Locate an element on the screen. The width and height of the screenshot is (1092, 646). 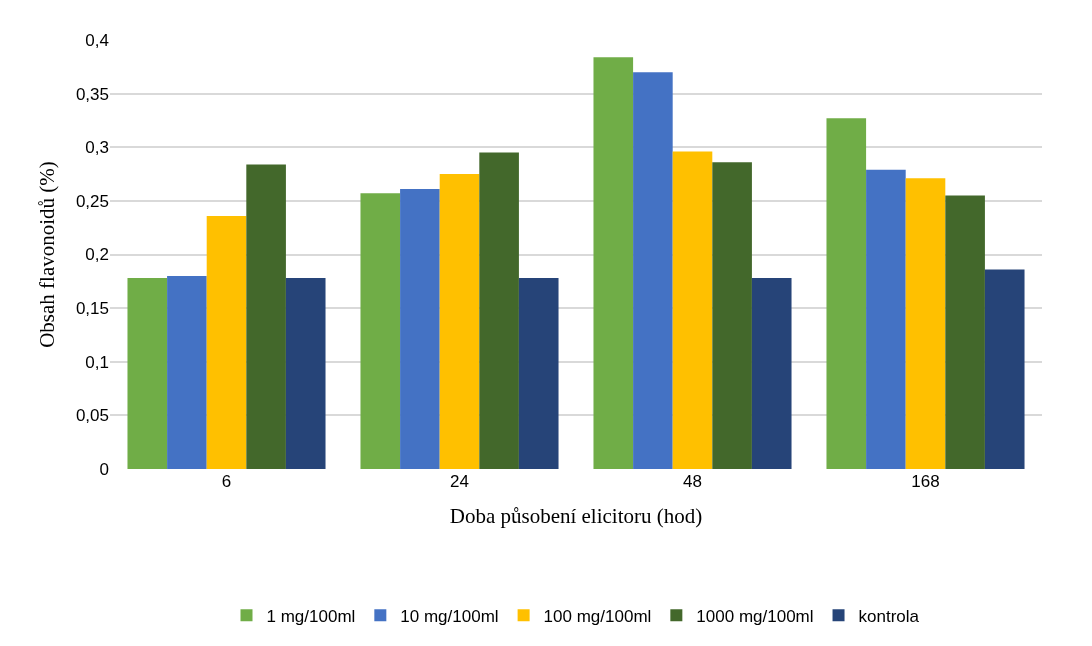
x-axis-title: Doba působení elicitoru (hod) is located at coordinates (576, 516).